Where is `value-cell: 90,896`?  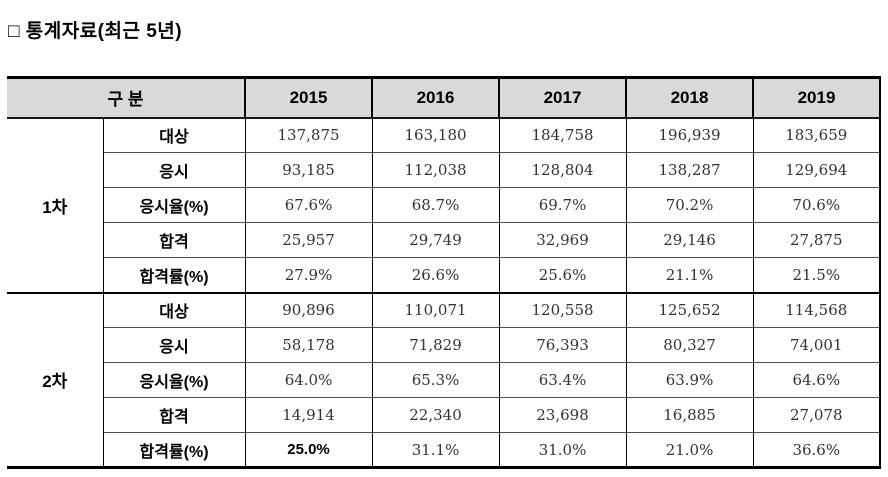
value-cell: 90,896 is located at coordinates (308, 309).